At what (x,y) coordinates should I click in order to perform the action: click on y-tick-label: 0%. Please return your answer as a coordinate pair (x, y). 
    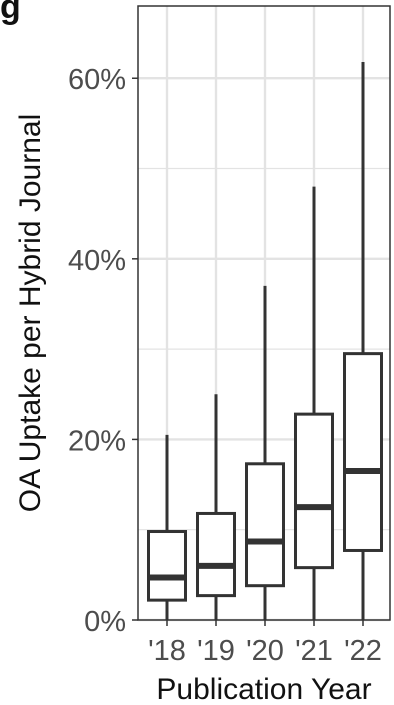
    Looking at the image, I should click on (105, 622).